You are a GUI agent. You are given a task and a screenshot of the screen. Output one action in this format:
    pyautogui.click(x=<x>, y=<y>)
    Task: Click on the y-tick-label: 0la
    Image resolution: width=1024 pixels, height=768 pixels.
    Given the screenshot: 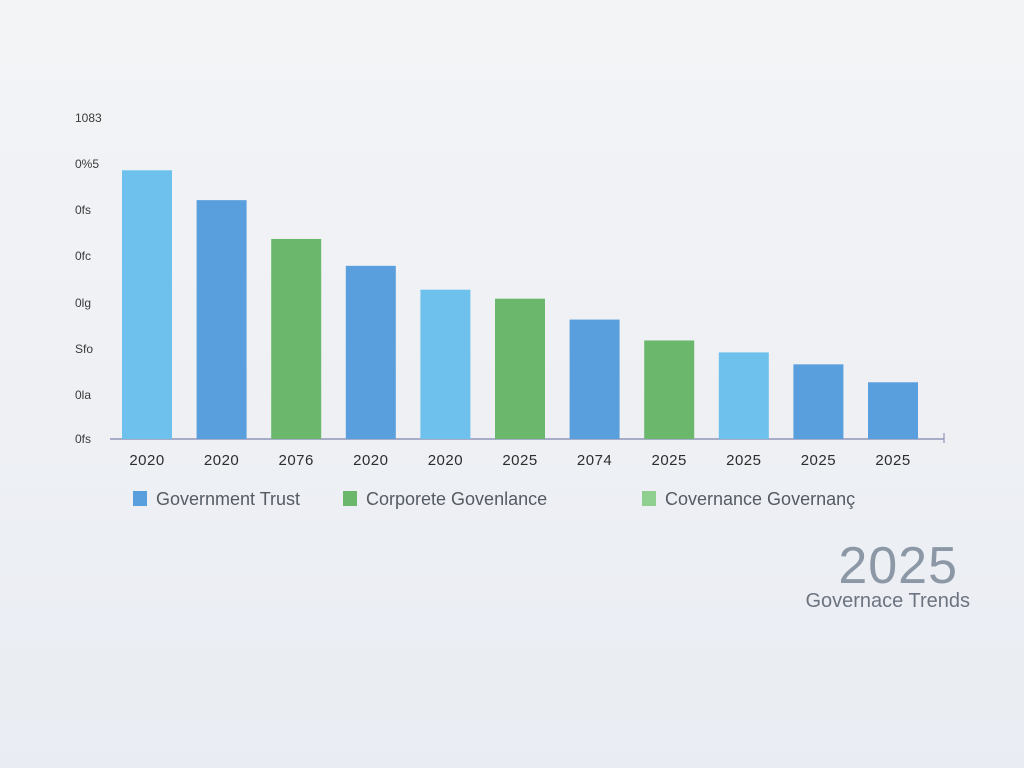 What is the action you would take?
    pyautogui.click(x=83, y=395)
    